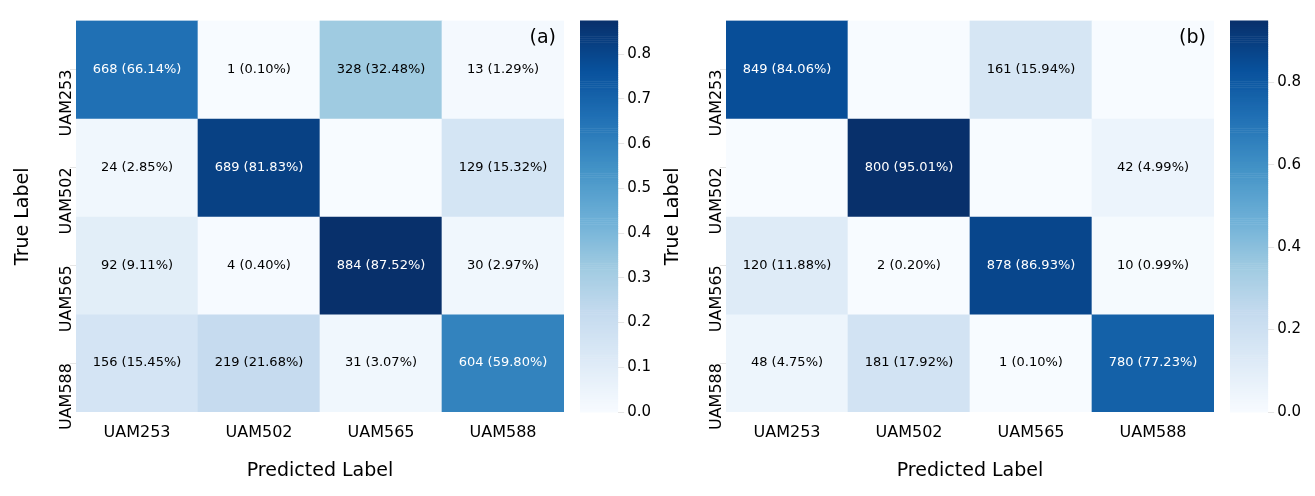 The height and width of the screenshot is (496, 1315). What do you see at coordinates (503, 362) in the screenshot?
I see `data-label: 604 (59.80%)` at bounding box center [503, 362].